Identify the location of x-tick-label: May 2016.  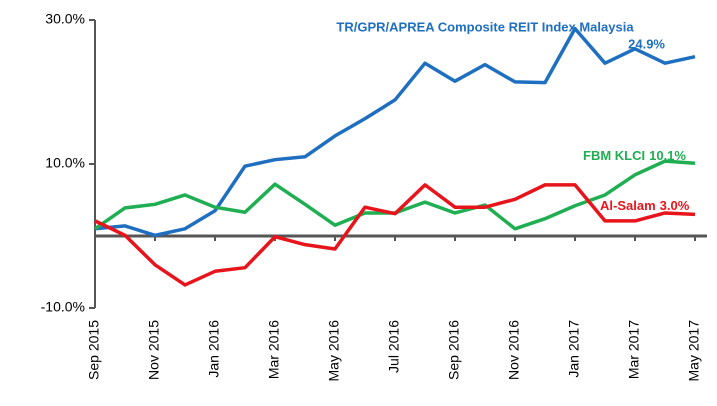
(334, 351).